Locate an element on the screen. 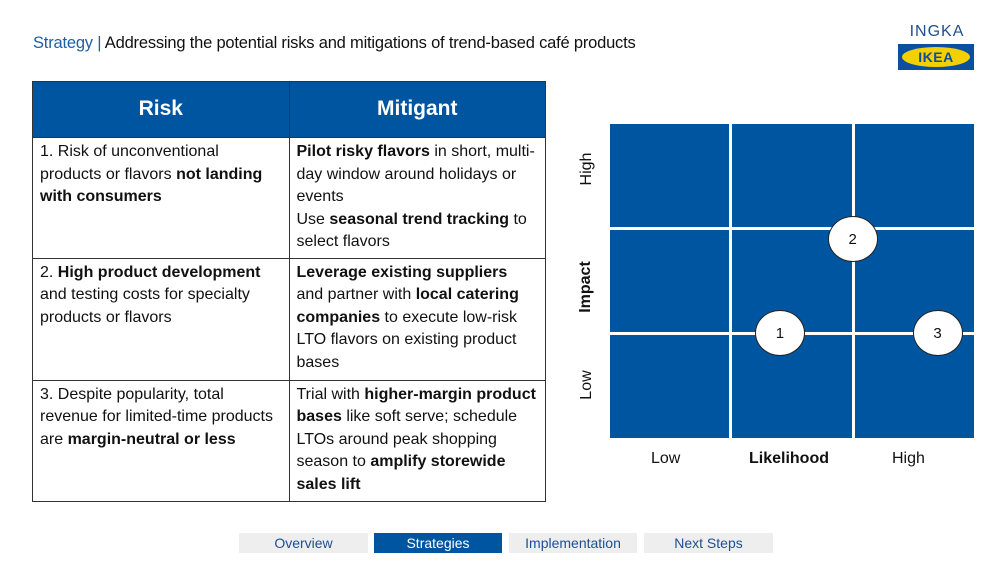 This screenshot has width=1000, height=563. y-axis-low-label: Low is located at coordinates (586, 385).